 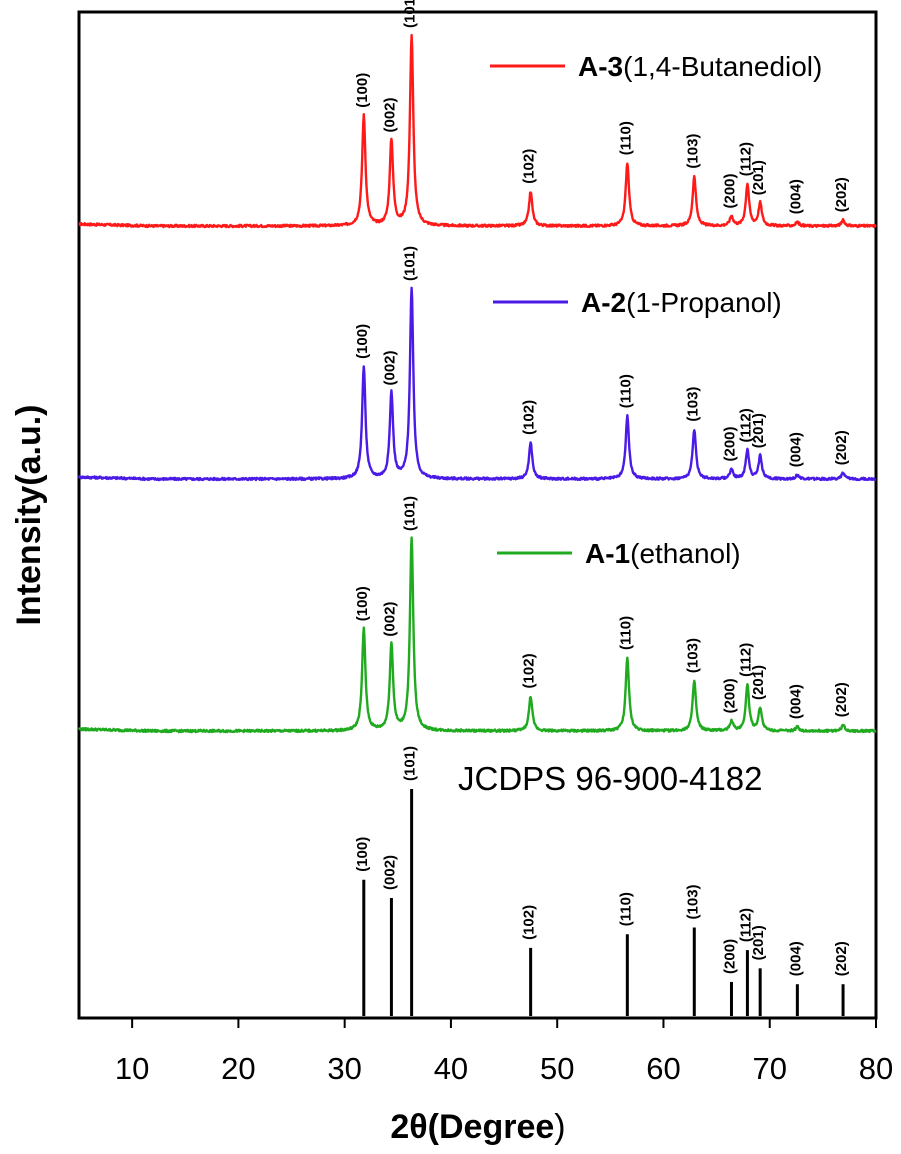 What do you see at coordinates (603, 302) in the screenshot?
I see `legend-bold-1: A-2` at bounding box center [603, 302].